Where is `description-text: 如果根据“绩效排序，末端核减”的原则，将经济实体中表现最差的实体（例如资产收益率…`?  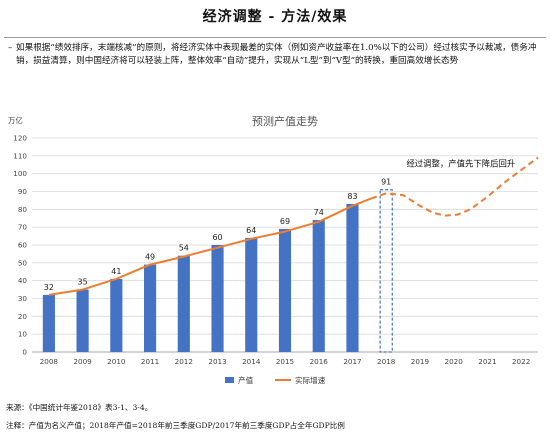 description-text: 如果根据“绩效排序，末端核减”的原则，将经济实体中表现最差的实体（例如资产收益率… is located at coordinates (276, 54).